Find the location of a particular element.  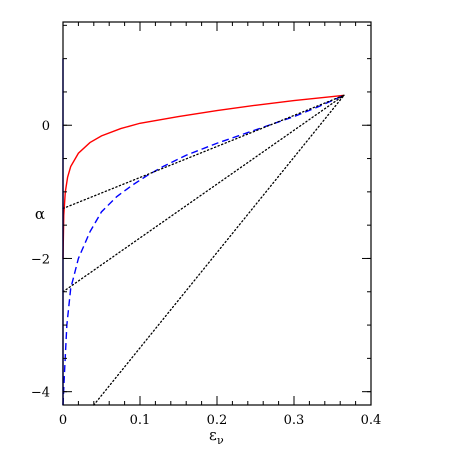

x-tick-label: 0.1 is located at coordinates (140, 420).